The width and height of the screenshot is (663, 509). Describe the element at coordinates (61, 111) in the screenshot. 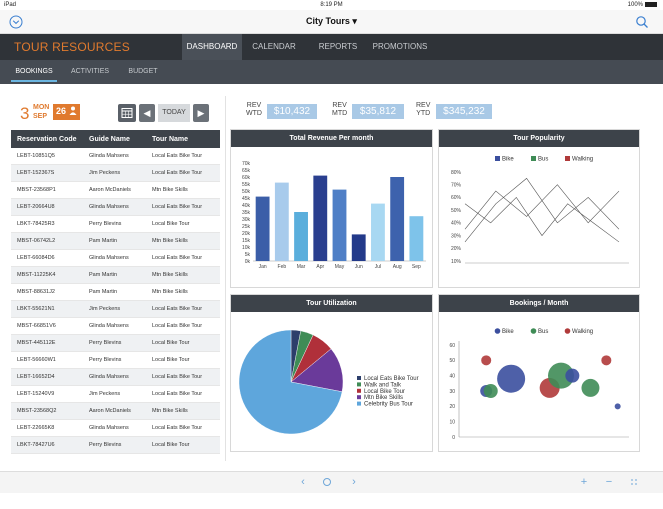

I see `booking-count: 26` at that location.